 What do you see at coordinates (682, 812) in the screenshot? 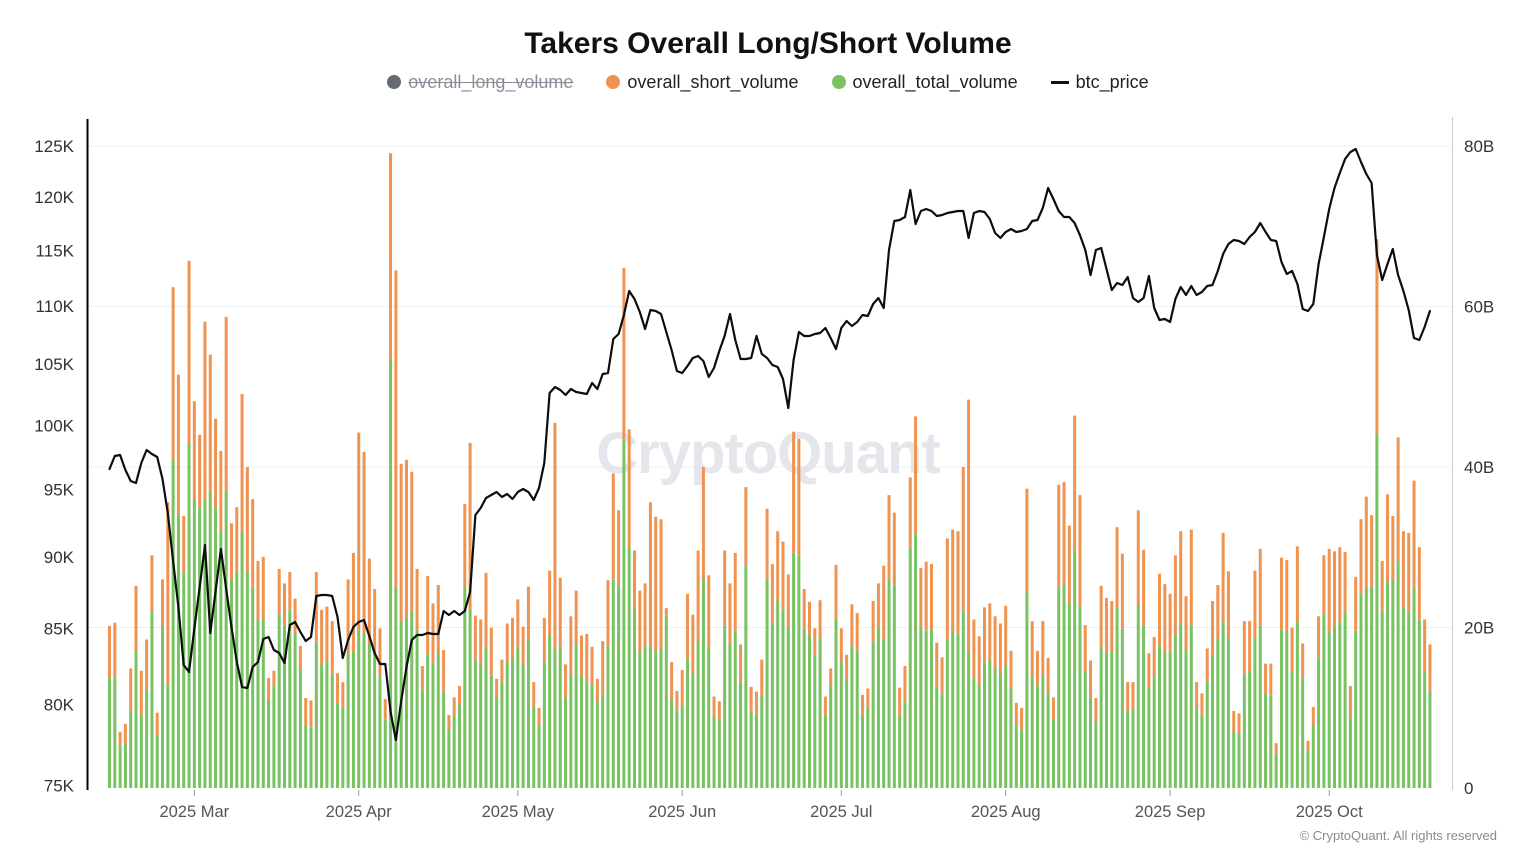
I see `svg-text: 2025 Jun` at bounding box center [682, 812].